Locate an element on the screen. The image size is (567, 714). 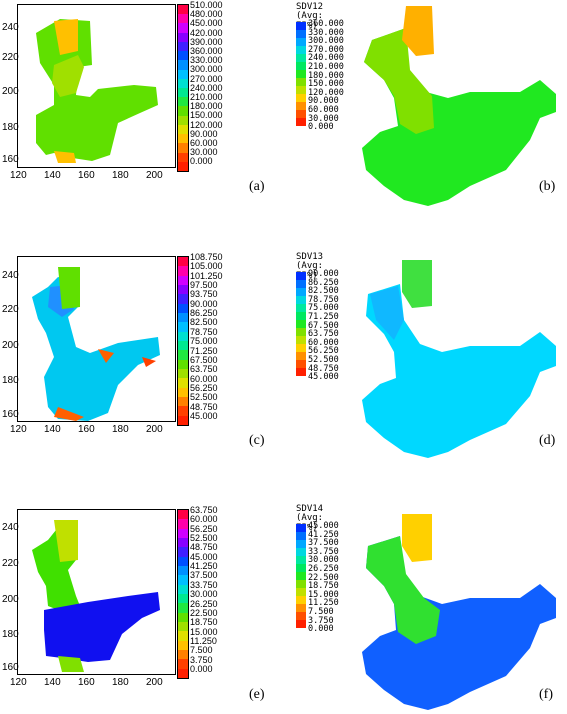
colorbar-label: 510.000 is located at coordinates (206, 5).